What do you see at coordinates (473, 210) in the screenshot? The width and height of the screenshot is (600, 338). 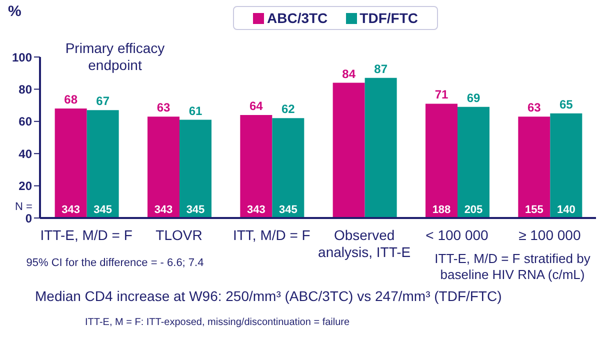 I see `annotation: 205` at bounding box center [473, 210].